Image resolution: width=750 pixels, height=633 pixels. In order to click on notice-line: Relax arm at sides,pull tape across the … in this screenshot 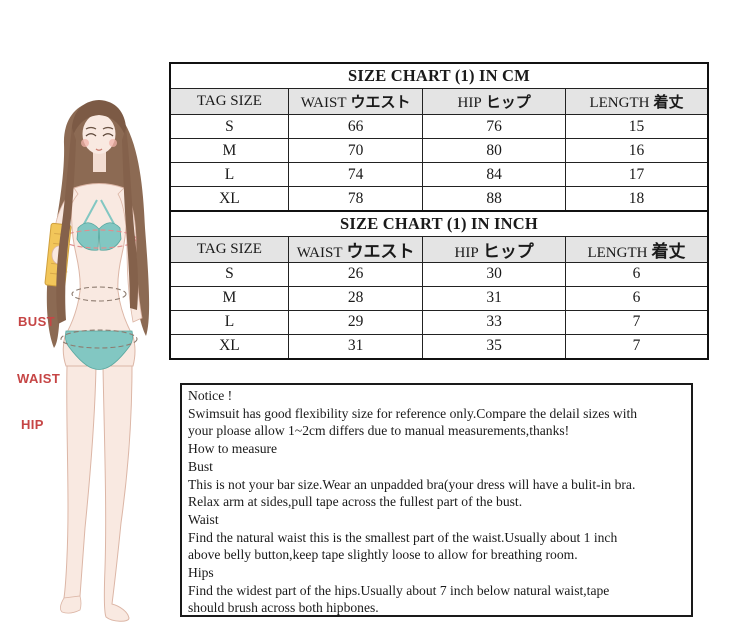, I will do `click(355, 502)`.